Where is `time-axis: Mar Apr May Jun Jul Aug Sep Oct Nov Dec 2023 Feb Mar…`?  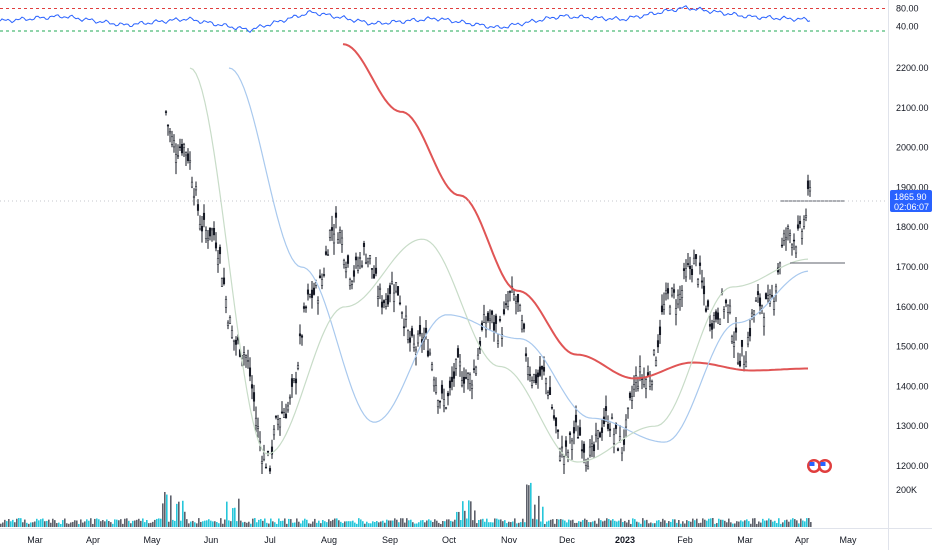
time-axis: Mar Apr May Jun Jul Aug Sep Oct Nov Dec 2023 Feb Mar… is located at coordinates (442, 540).